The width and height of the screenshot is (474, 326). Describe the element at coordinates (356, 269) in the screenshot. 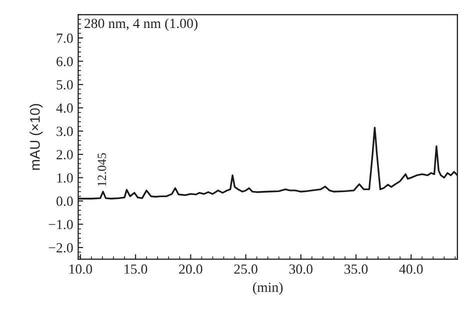

I see `x-tick-label: 35.0` at that location.